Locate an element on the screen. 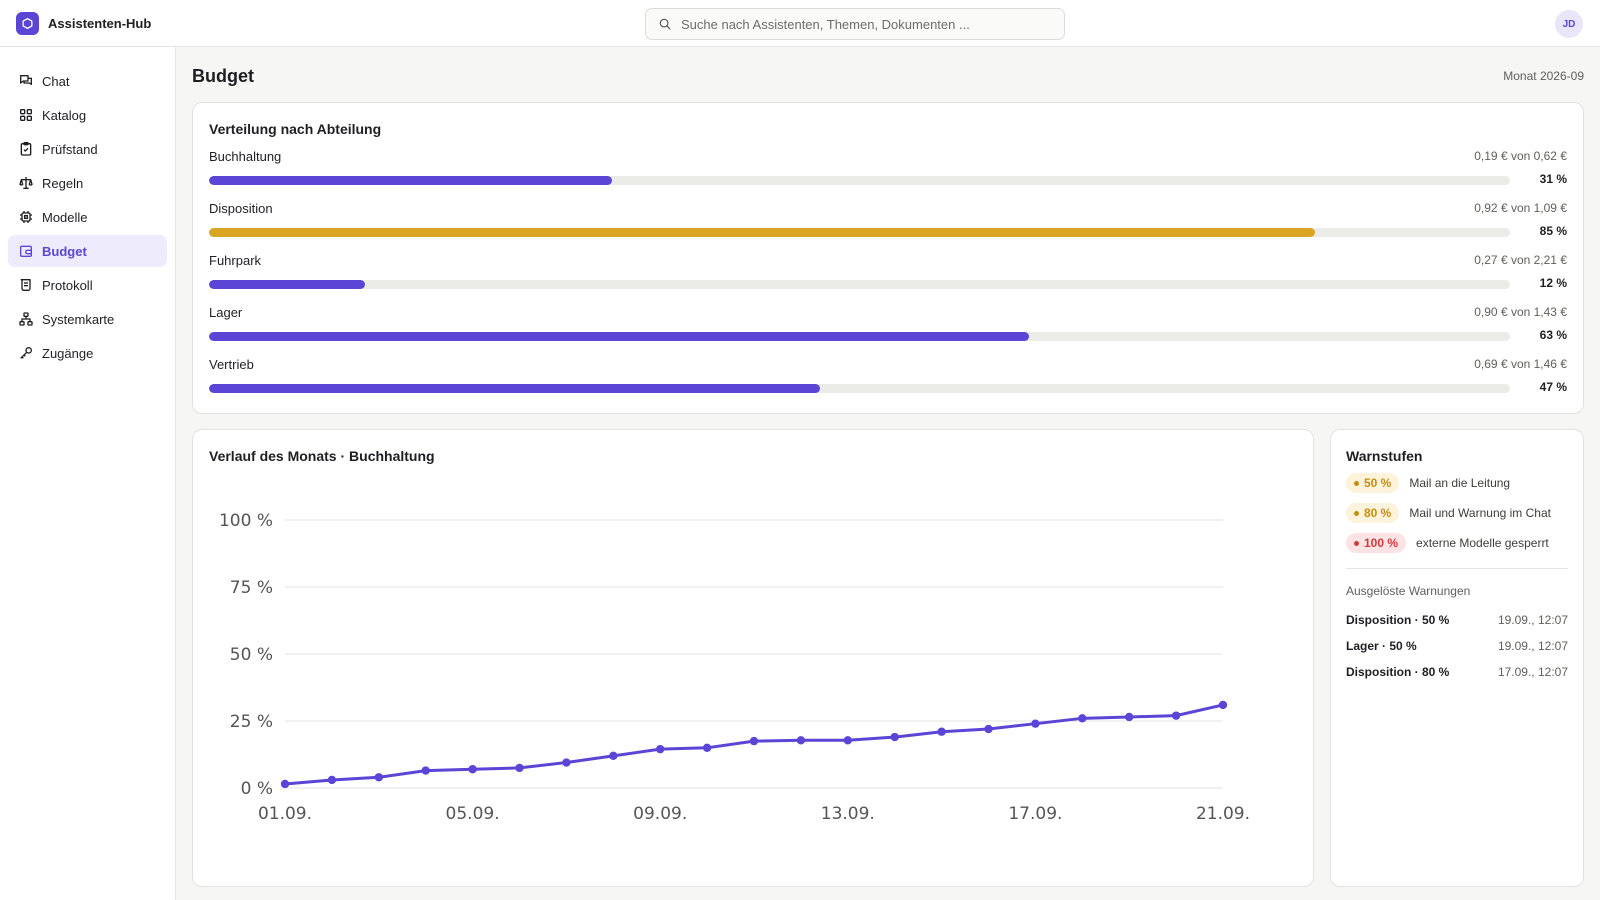  sidebar-item-pruefstand: Prüfstand is located at coordinates (87, 149).